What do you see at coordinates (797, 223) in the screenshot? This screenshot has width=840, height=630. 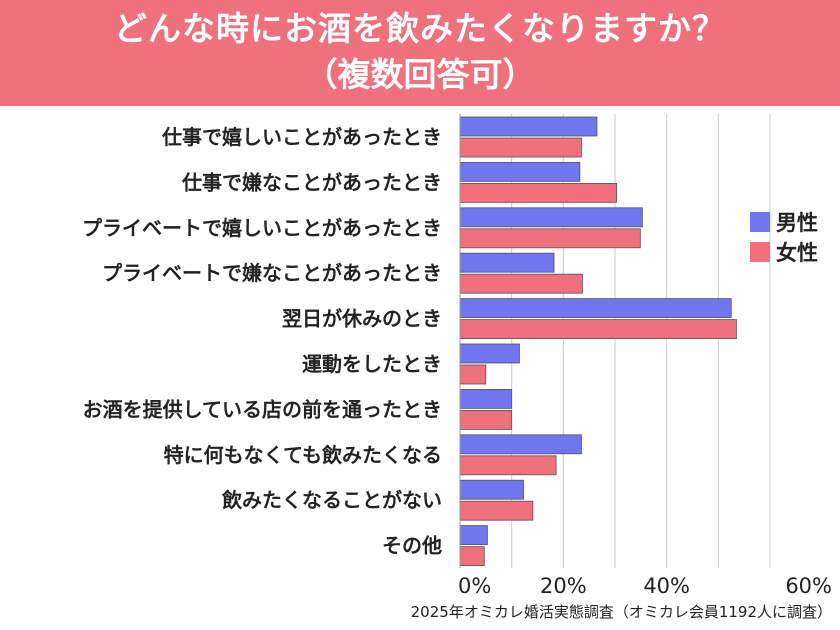 I see `legend-label-male: 男性` at bounding box center [797, 223].